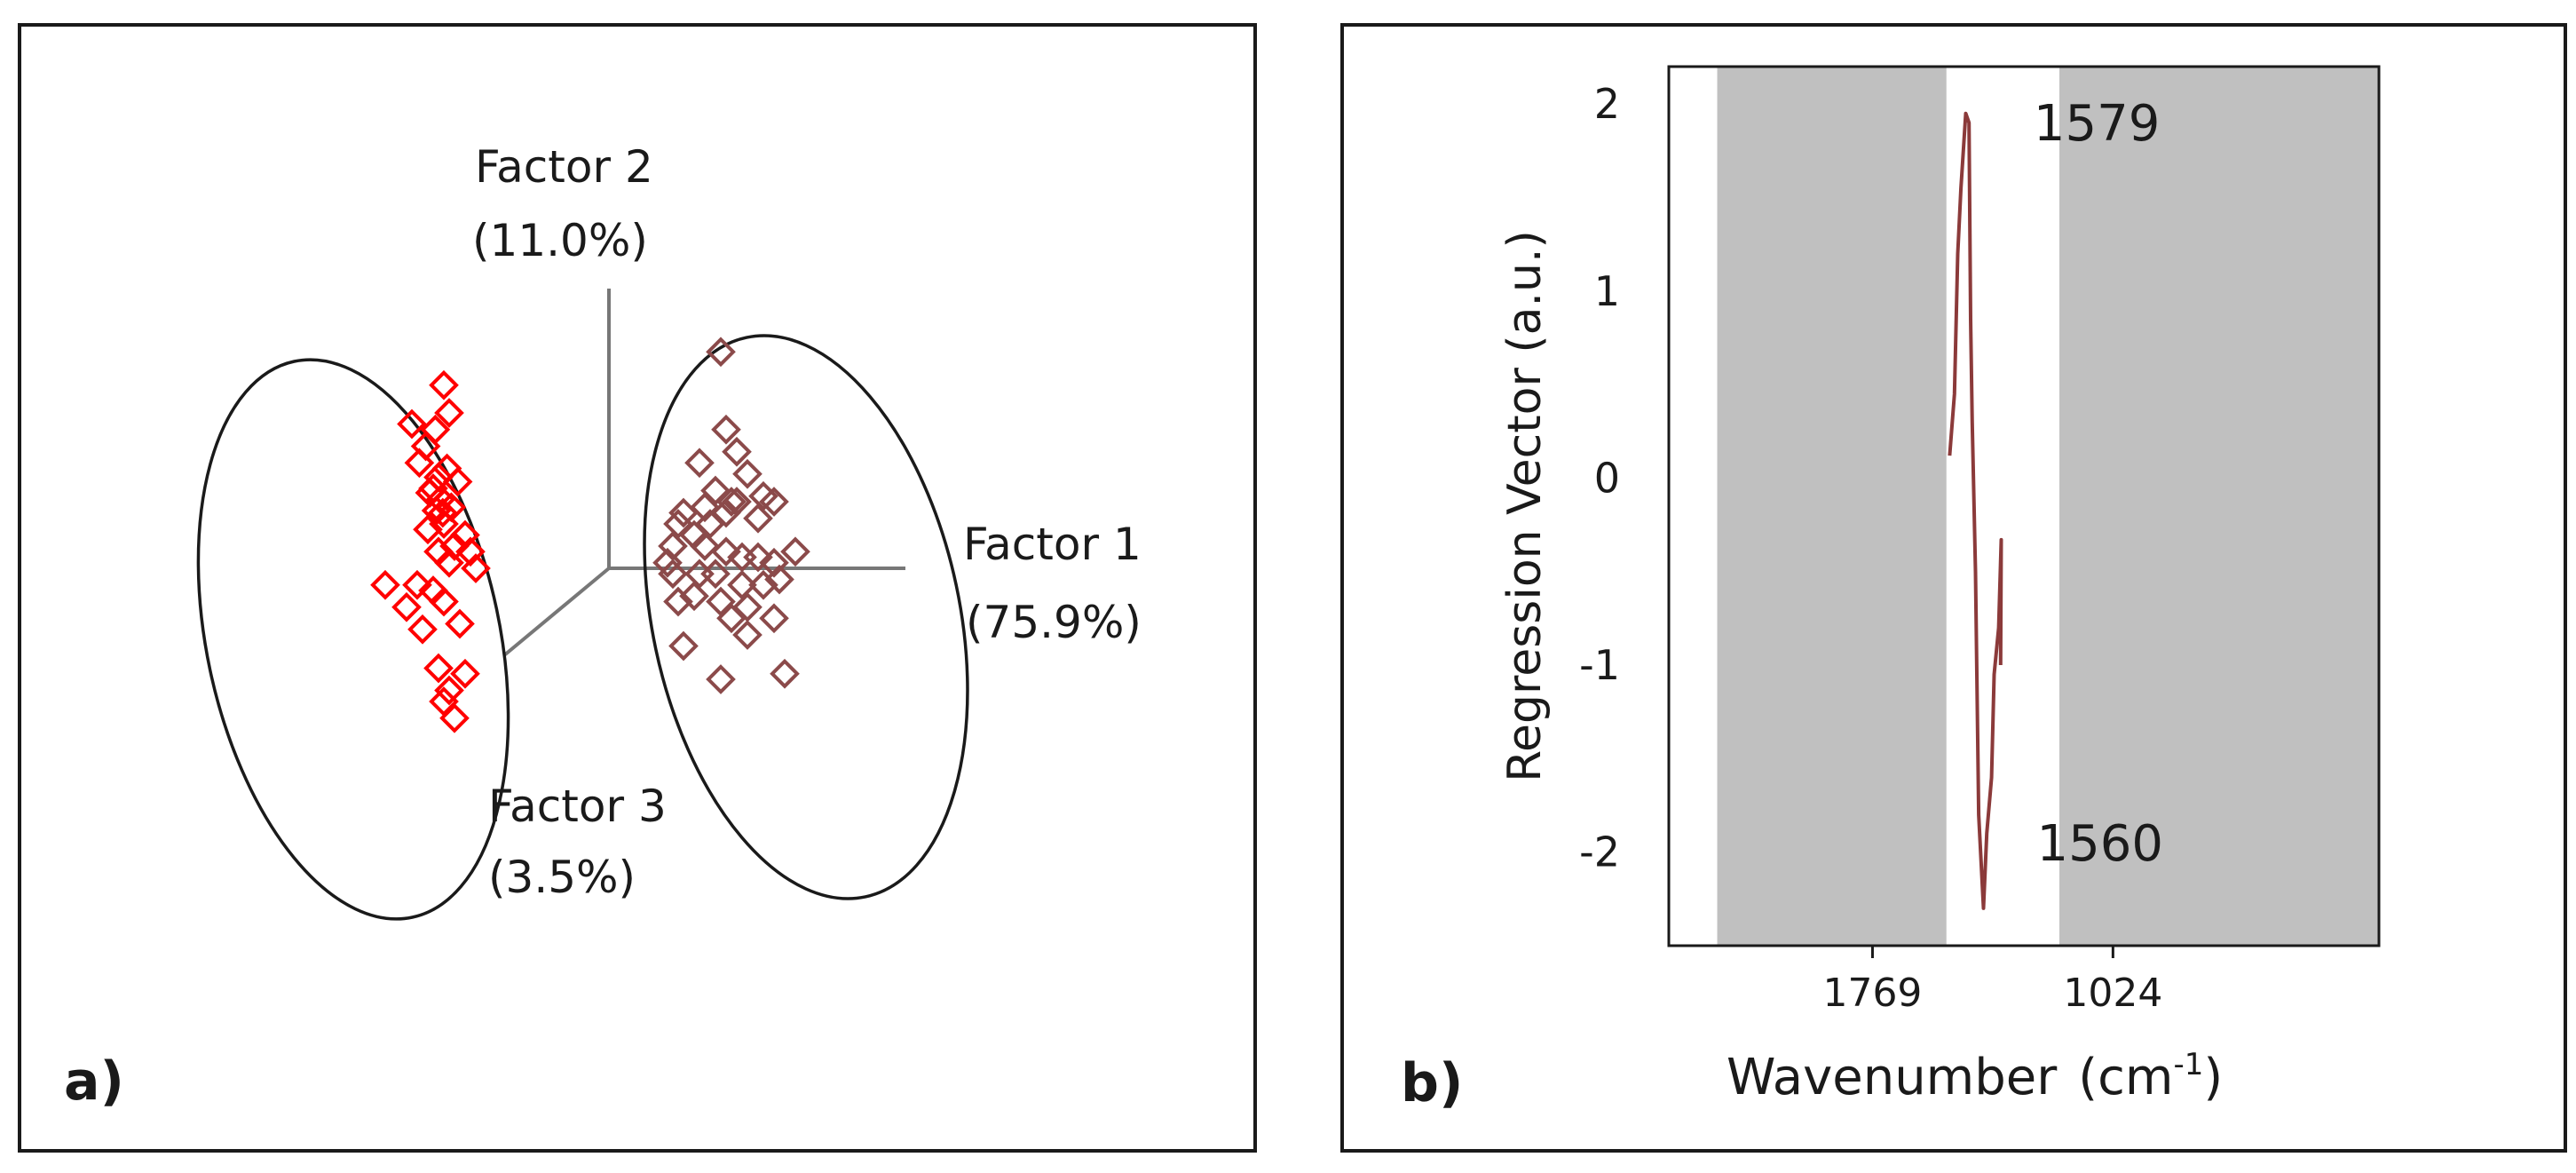  I want to click on peak-annotations: 1579 1560, so click(2098, 484).